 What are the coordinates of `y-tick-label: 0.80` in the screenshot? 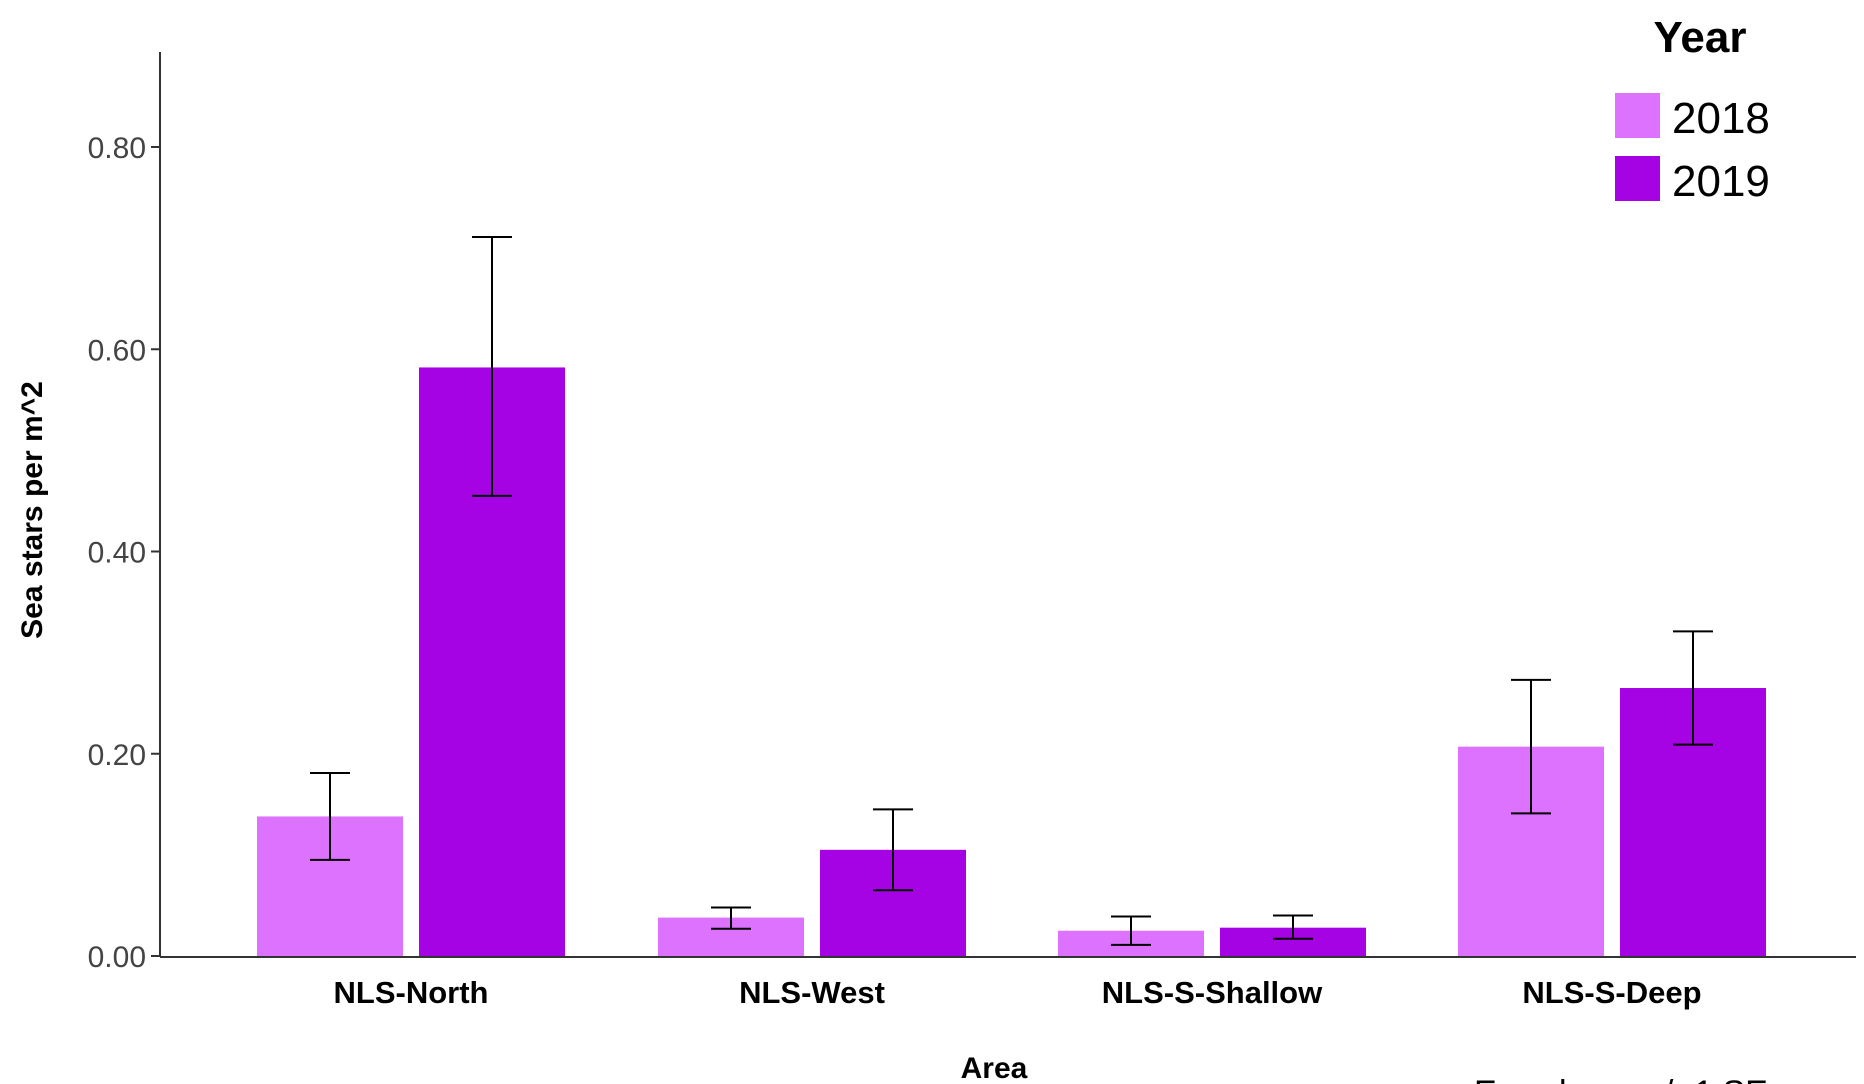 It's located at (117, 148).